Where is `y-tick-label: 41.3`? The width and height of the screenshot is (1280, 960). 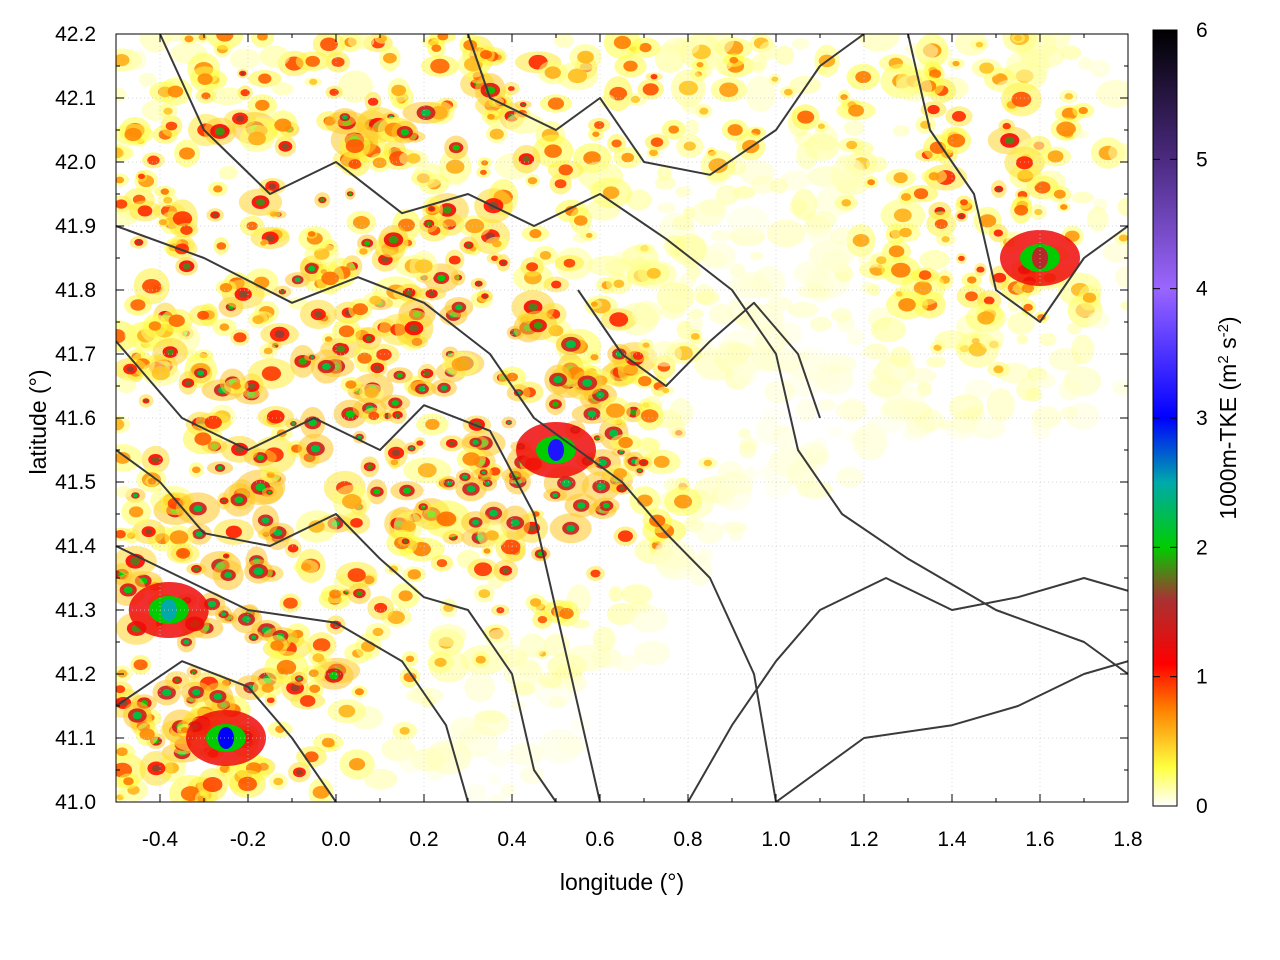
y-tick-label: 41.3 is located at coordinates (75, 610).